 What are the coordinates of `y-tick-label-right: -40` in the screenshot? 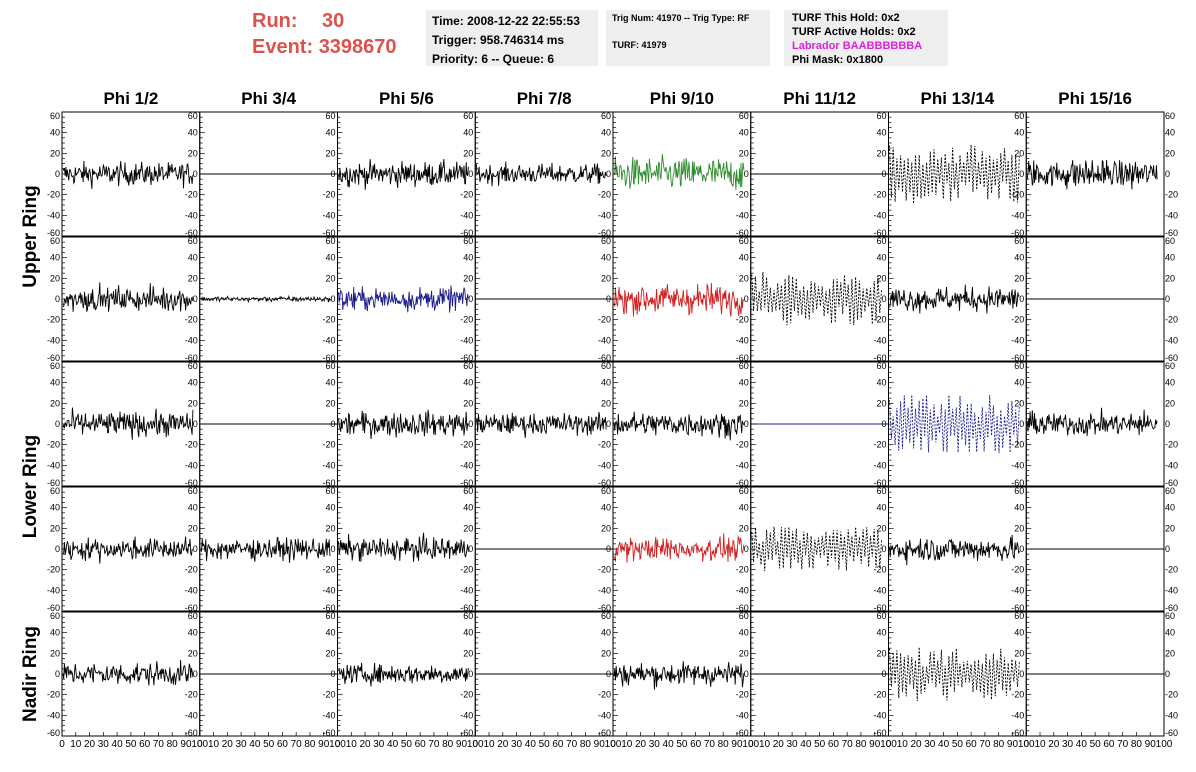 It's located at (1171, 340).